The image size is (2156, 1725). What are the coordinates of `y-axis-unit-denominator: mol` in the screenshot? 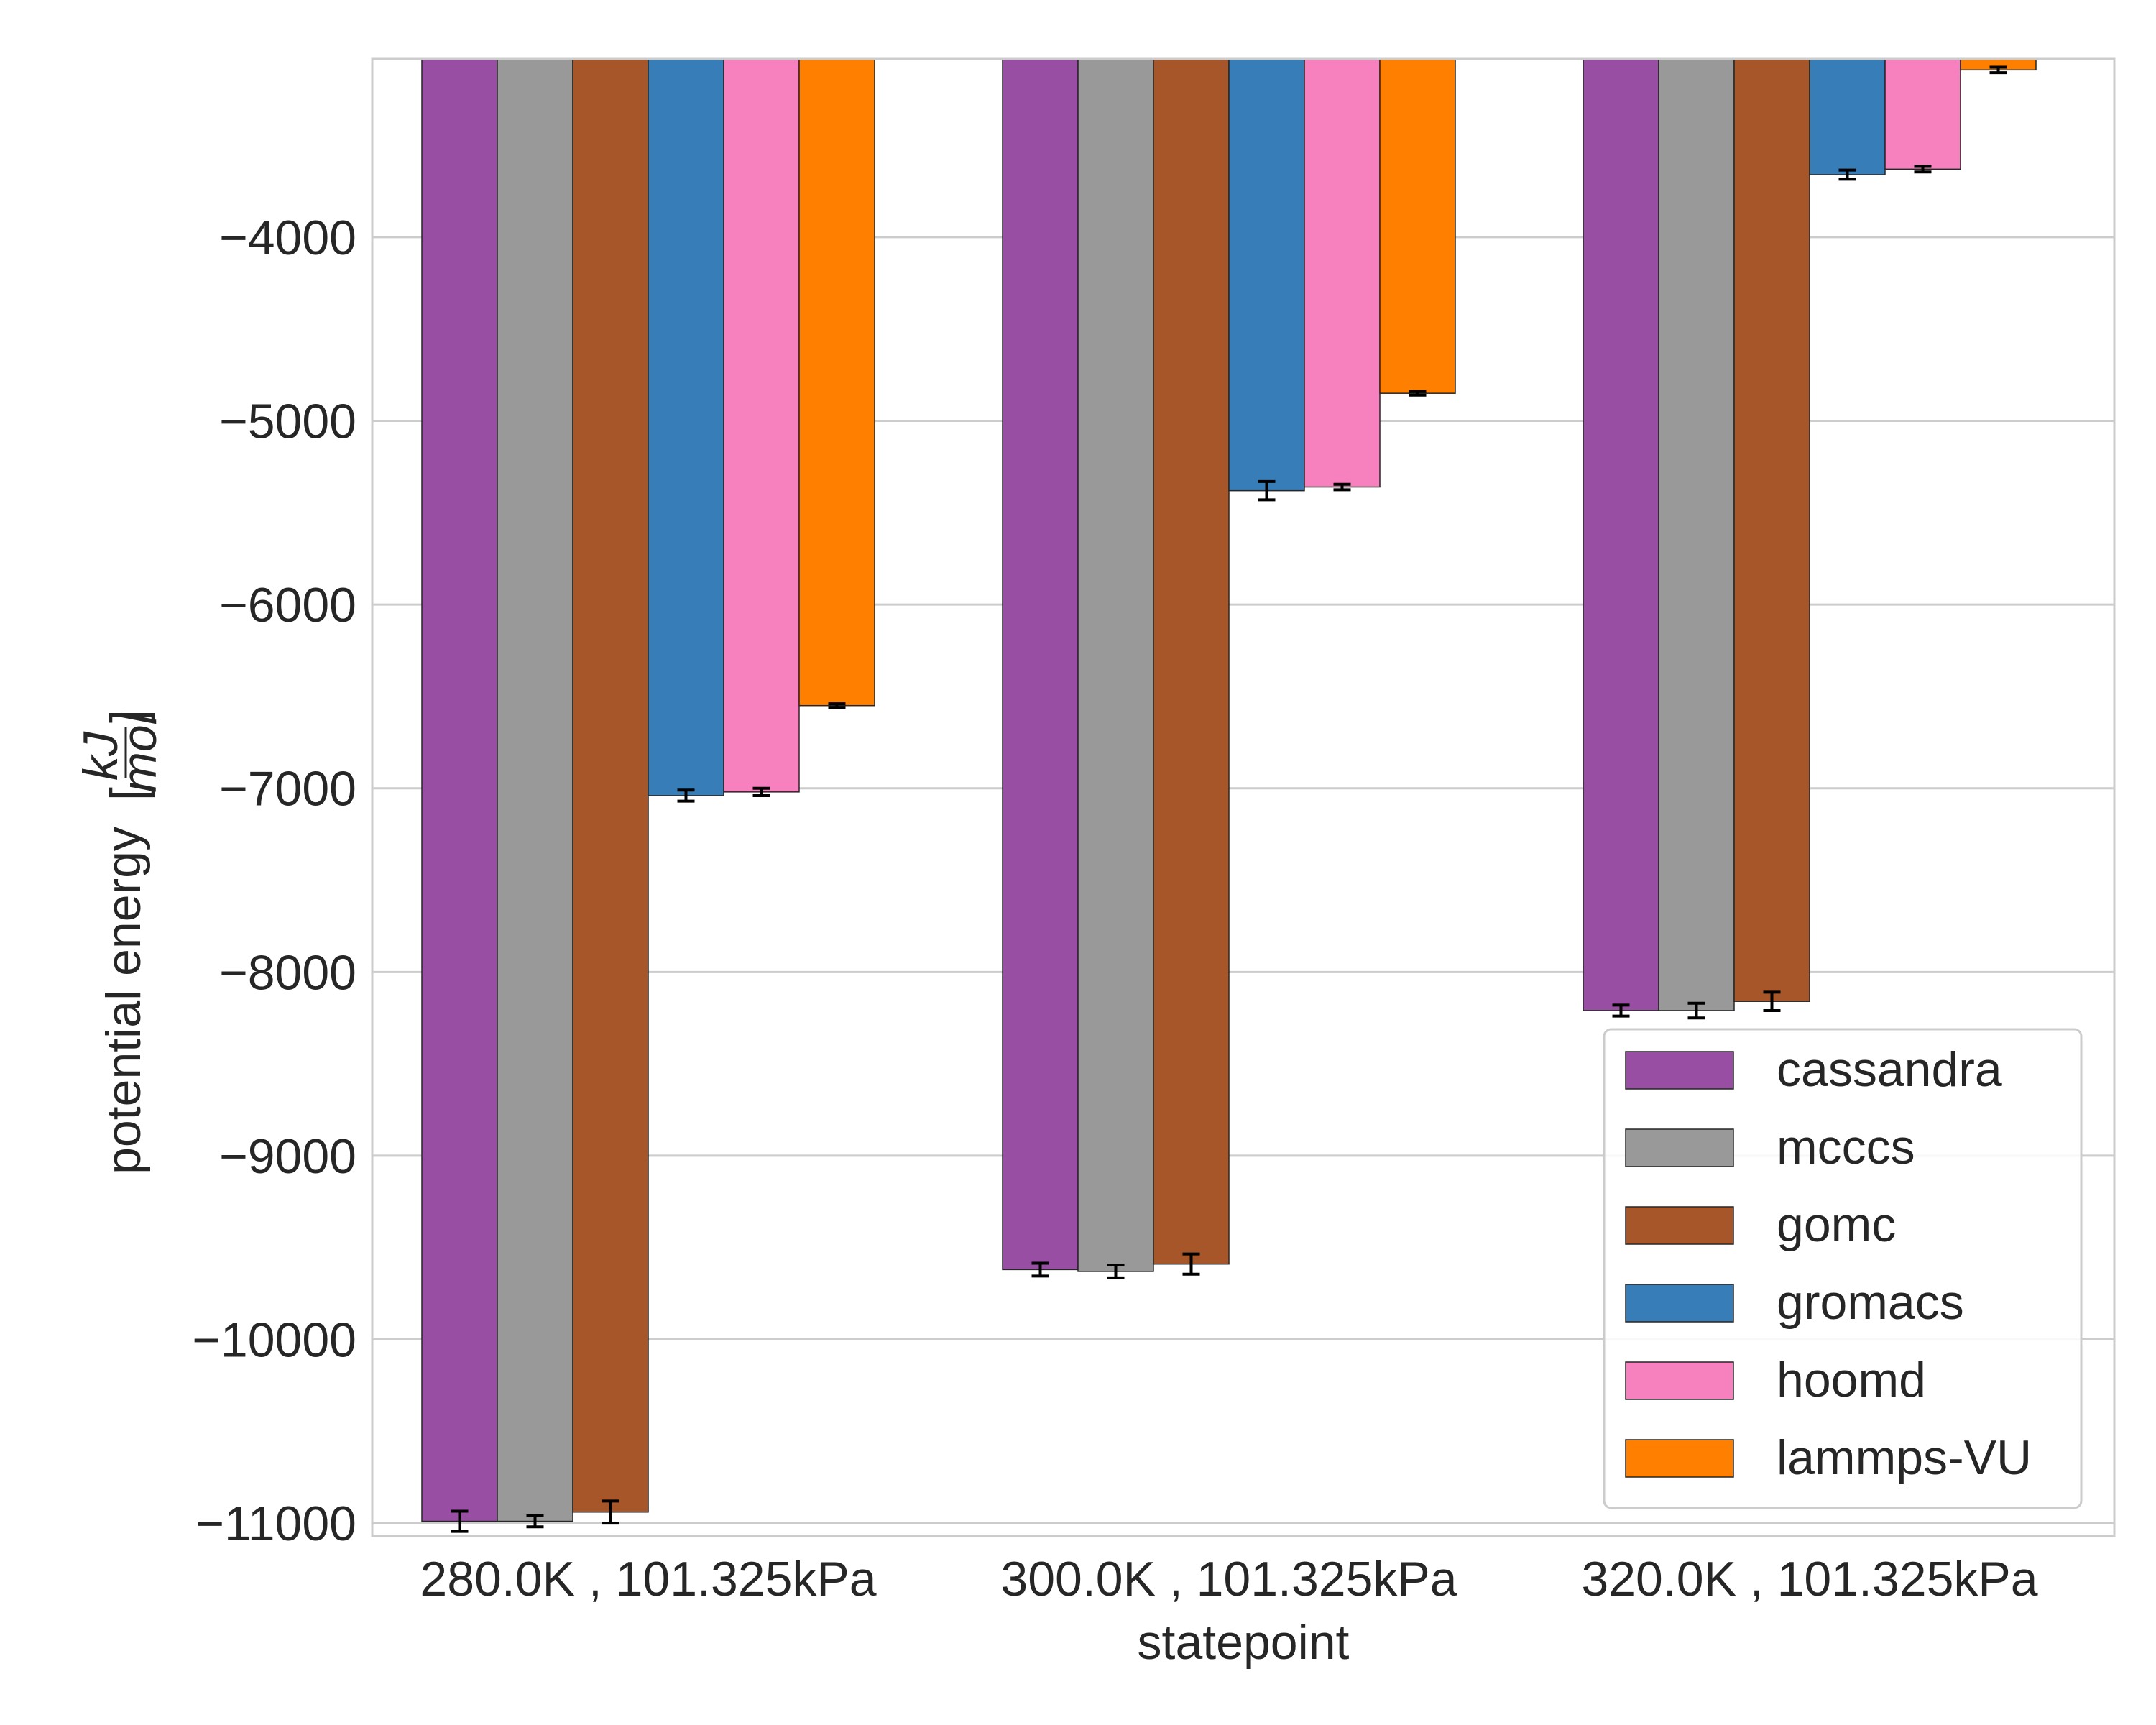 It's located at (139, 752).